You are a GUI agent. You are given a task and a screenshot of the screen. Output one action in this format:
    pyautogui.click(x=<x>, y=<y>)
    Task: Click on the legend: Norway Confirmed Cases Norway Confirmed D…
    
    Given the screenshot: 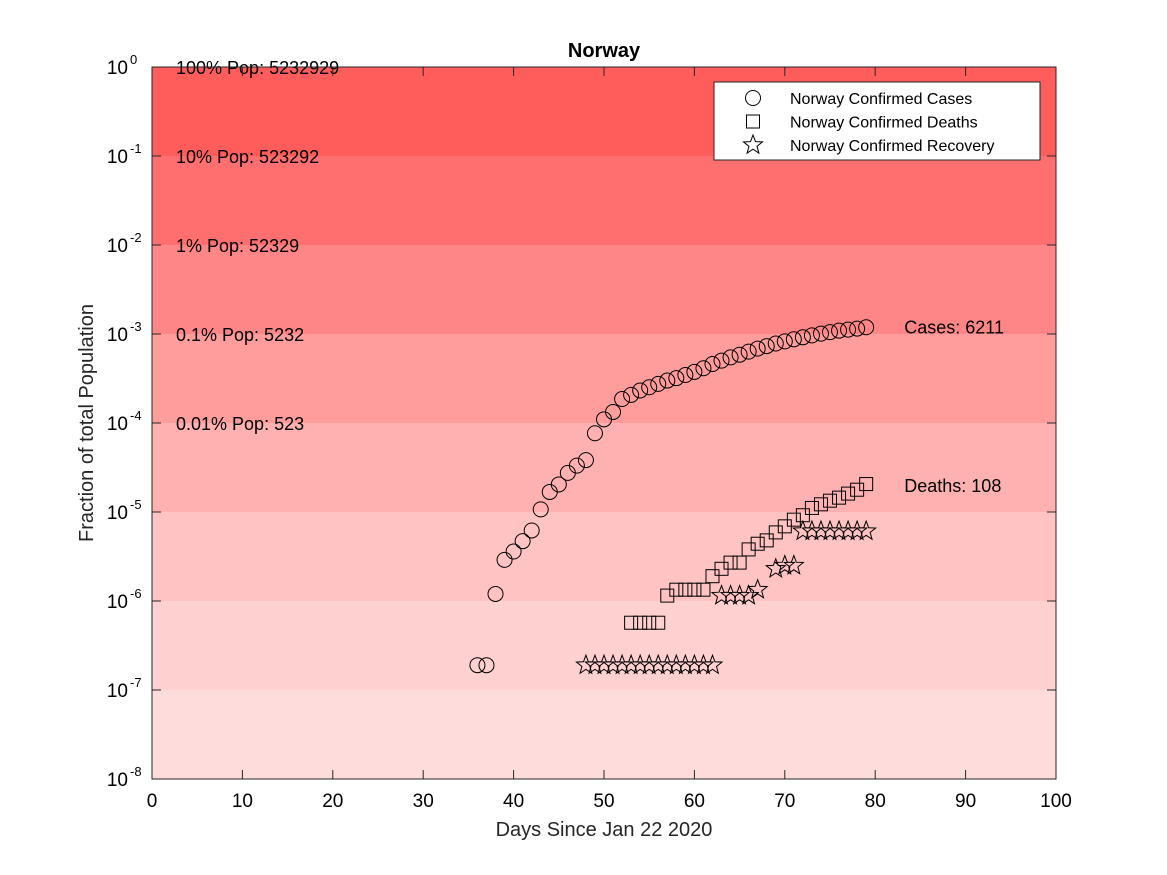 What is the action you would take?
    pyautogui.click(x=877, y=121)
    